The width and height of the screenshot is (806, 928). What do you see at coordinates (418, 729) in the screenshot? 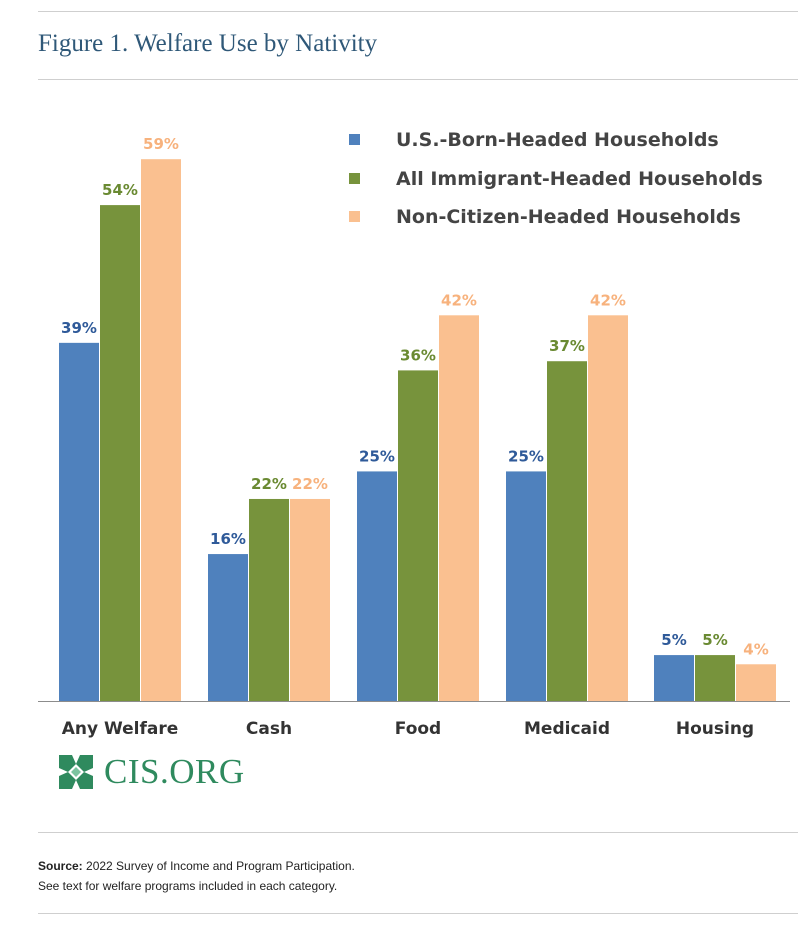
I see `x-tick-label-food: Food` at bounding box center [418, 729].